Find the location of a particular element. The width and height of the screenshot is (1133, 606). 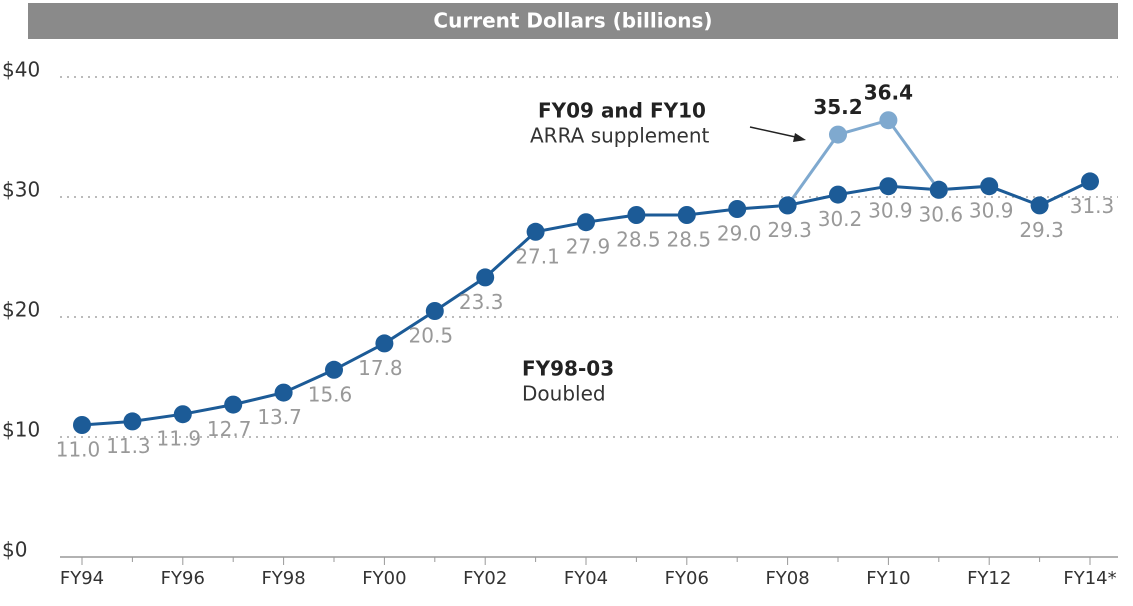

y-tick-label: $40 is located at coordinates (21, 70).